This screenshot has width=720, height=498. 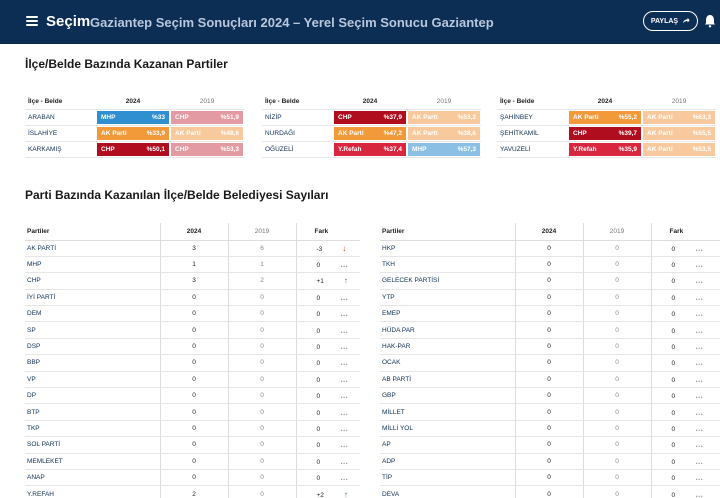 What do you see at coordinates (32, 21) in the screenshot?
I see `hamburger-menu-icon` at bounding box center [32, 21].